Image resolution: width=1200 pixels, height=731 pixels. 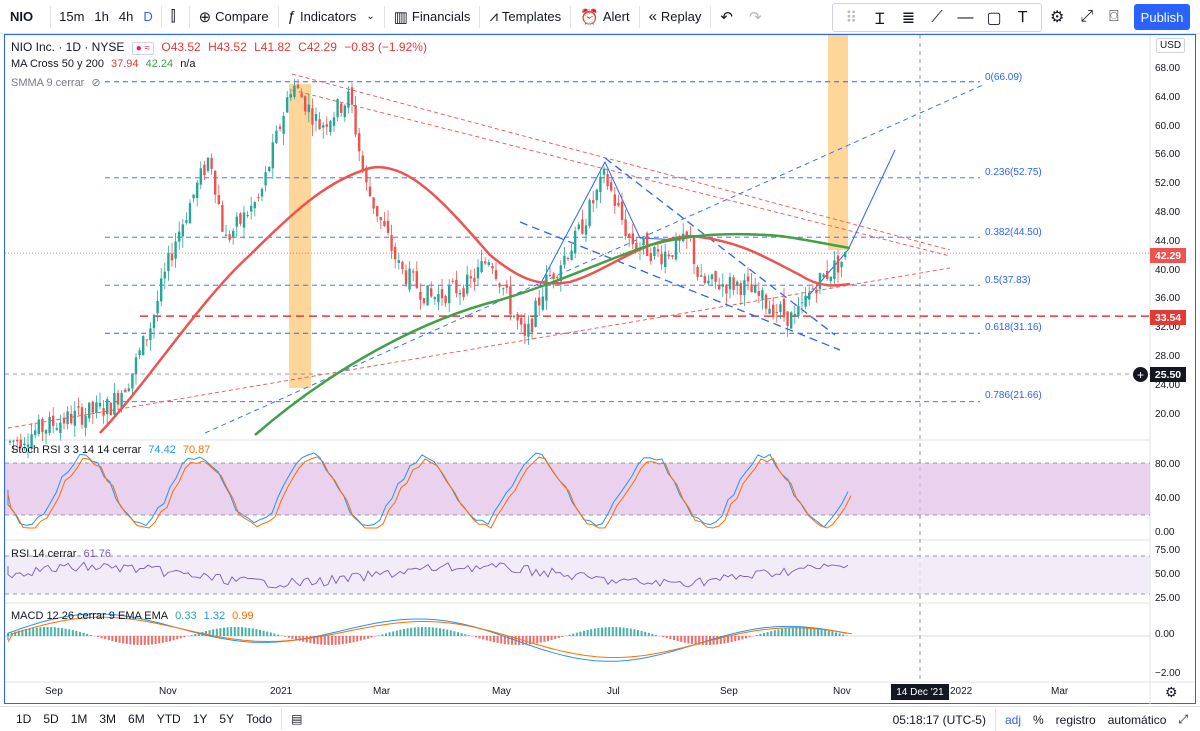 What do you see at coordinates (227, 47) in the screenshot?
I see `ohlc-high: H43.52` at bounding box center [227, 47].